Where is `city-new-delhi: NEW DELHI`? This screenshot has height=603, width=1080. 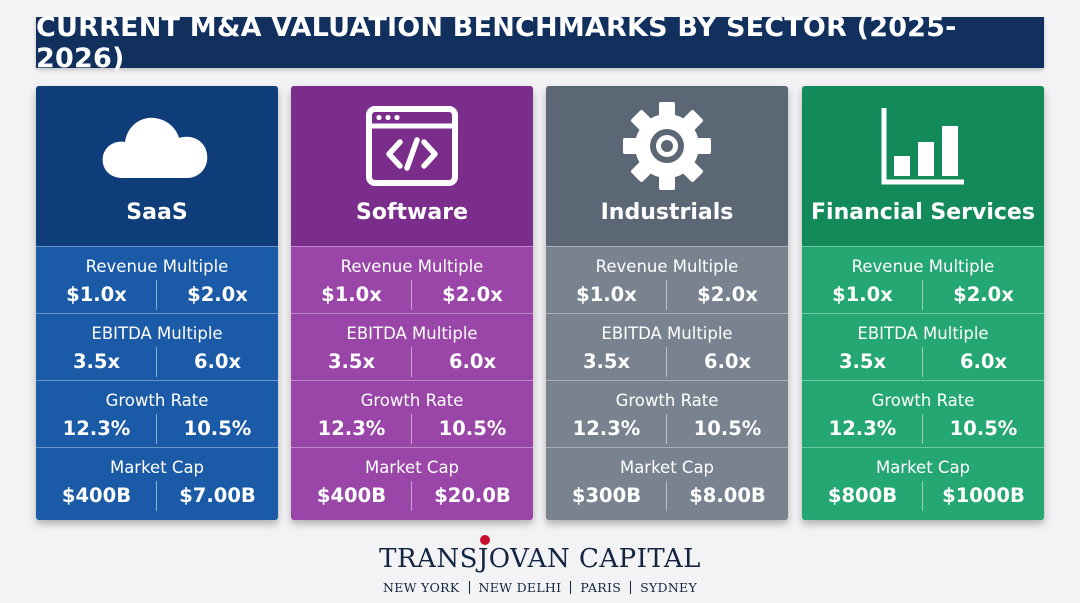 city-new-delhi: NEW DELHI is located at coordinates (520, 587).